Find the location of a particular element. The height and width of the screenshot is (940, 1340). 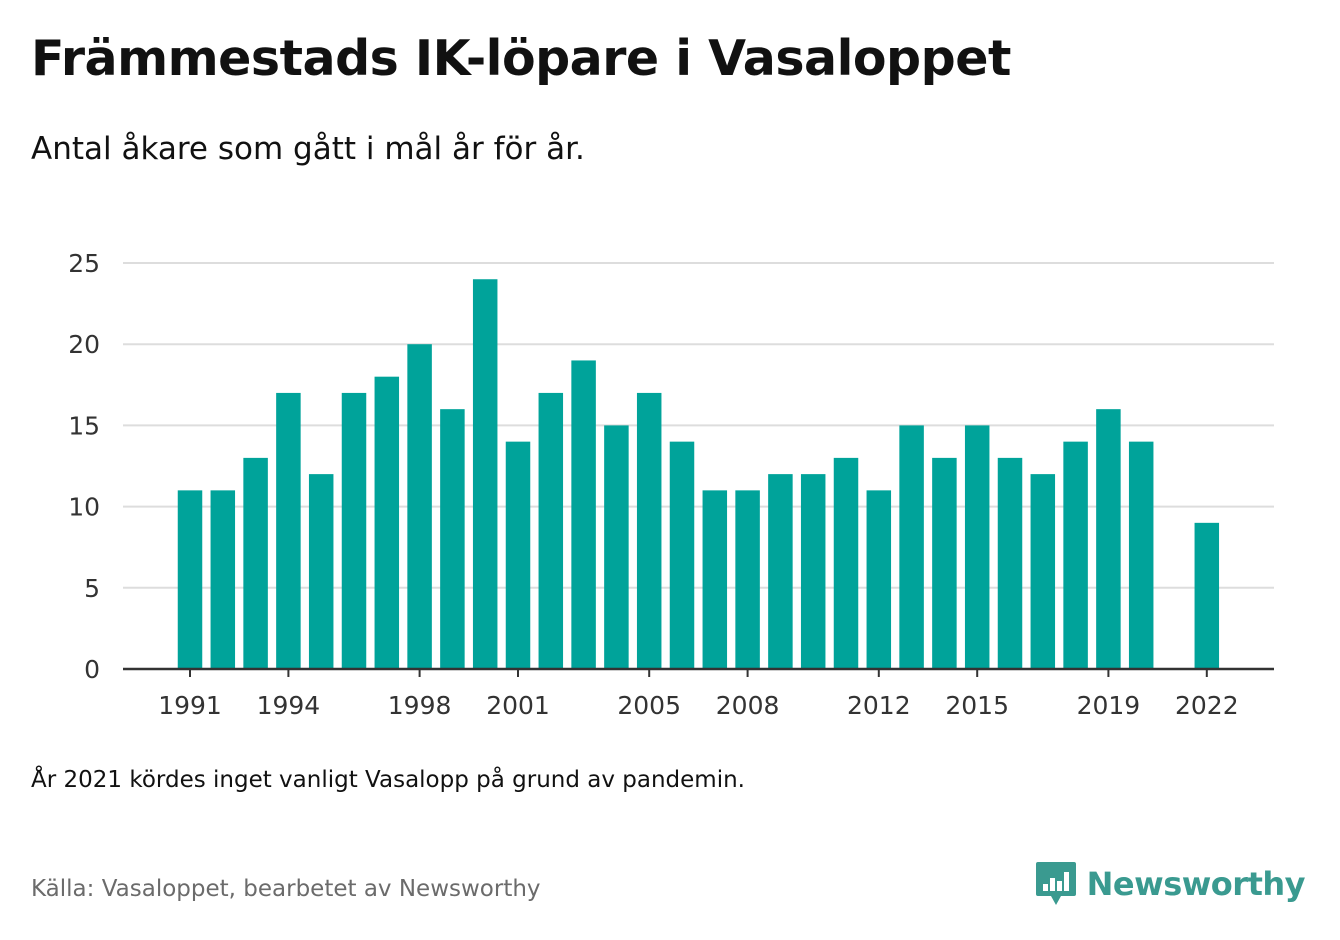

bar-2015 is located at coordinates (977, 547).